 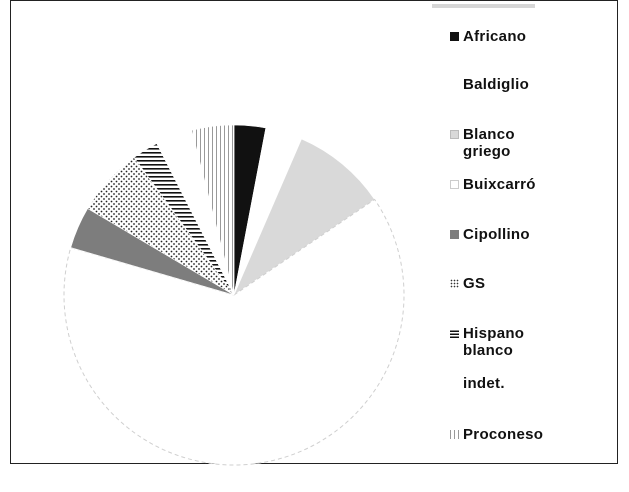 What do you see at coordinates (304, 217) in the screenshot?
I see `pie-slice-blanco-griego` at bounding box center [304, 217].